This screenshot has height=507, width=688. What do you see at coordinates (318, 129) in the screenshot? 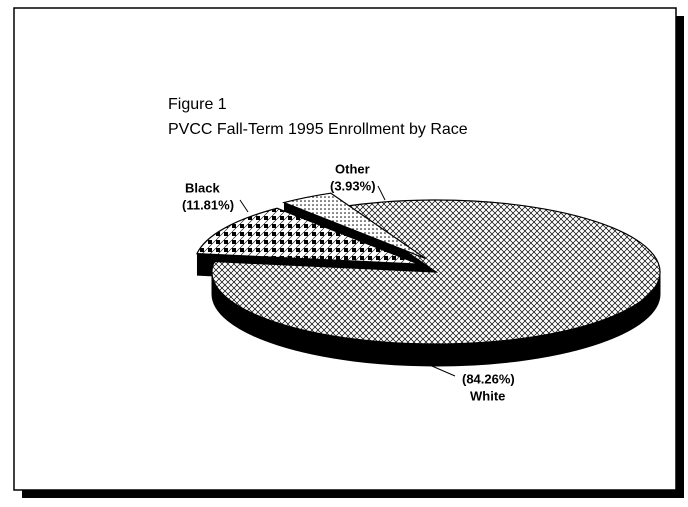
I see `chart-subtitle: PVCC Fall-Term 1995 Enrollment by Race` at bounding box center [318, 129].